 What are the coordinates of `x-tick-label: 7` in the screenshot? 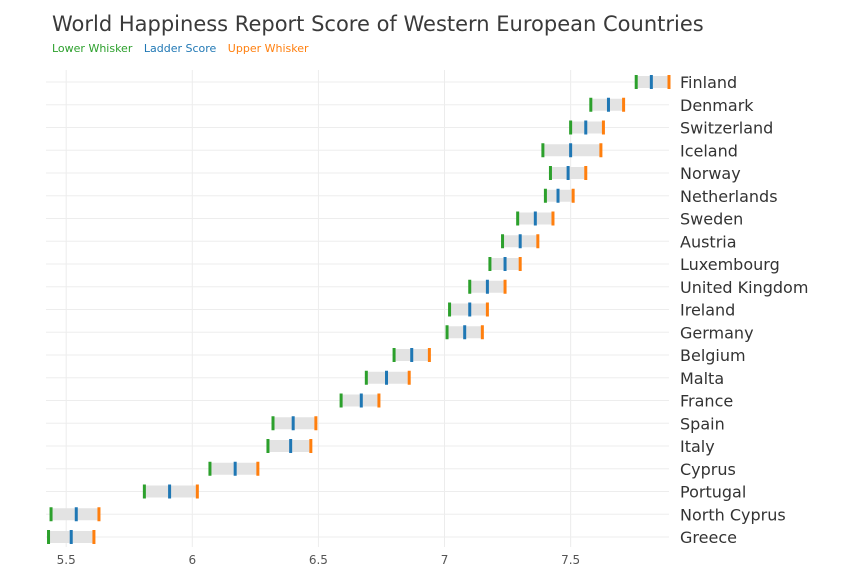 It's located at (445, 560).